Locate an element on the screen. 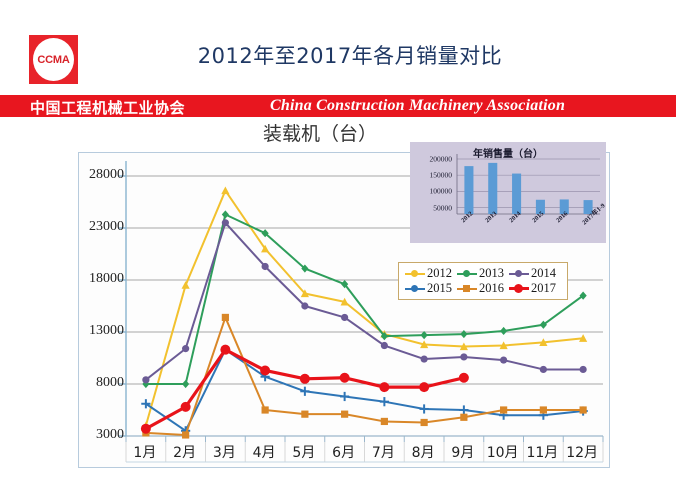 The width and height of the screenshot is (676, 480). inset-y-tick-label: 150000 is located at coordinates (441, 175).